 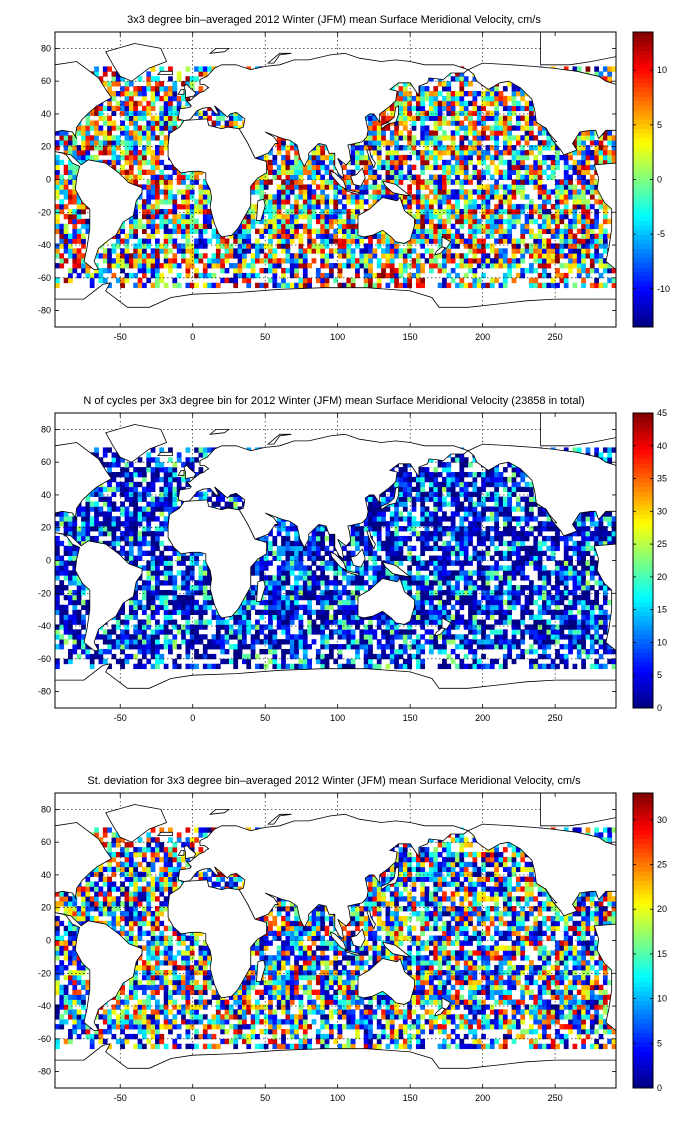 I want to click on landmass, so click(x=578, y=48).